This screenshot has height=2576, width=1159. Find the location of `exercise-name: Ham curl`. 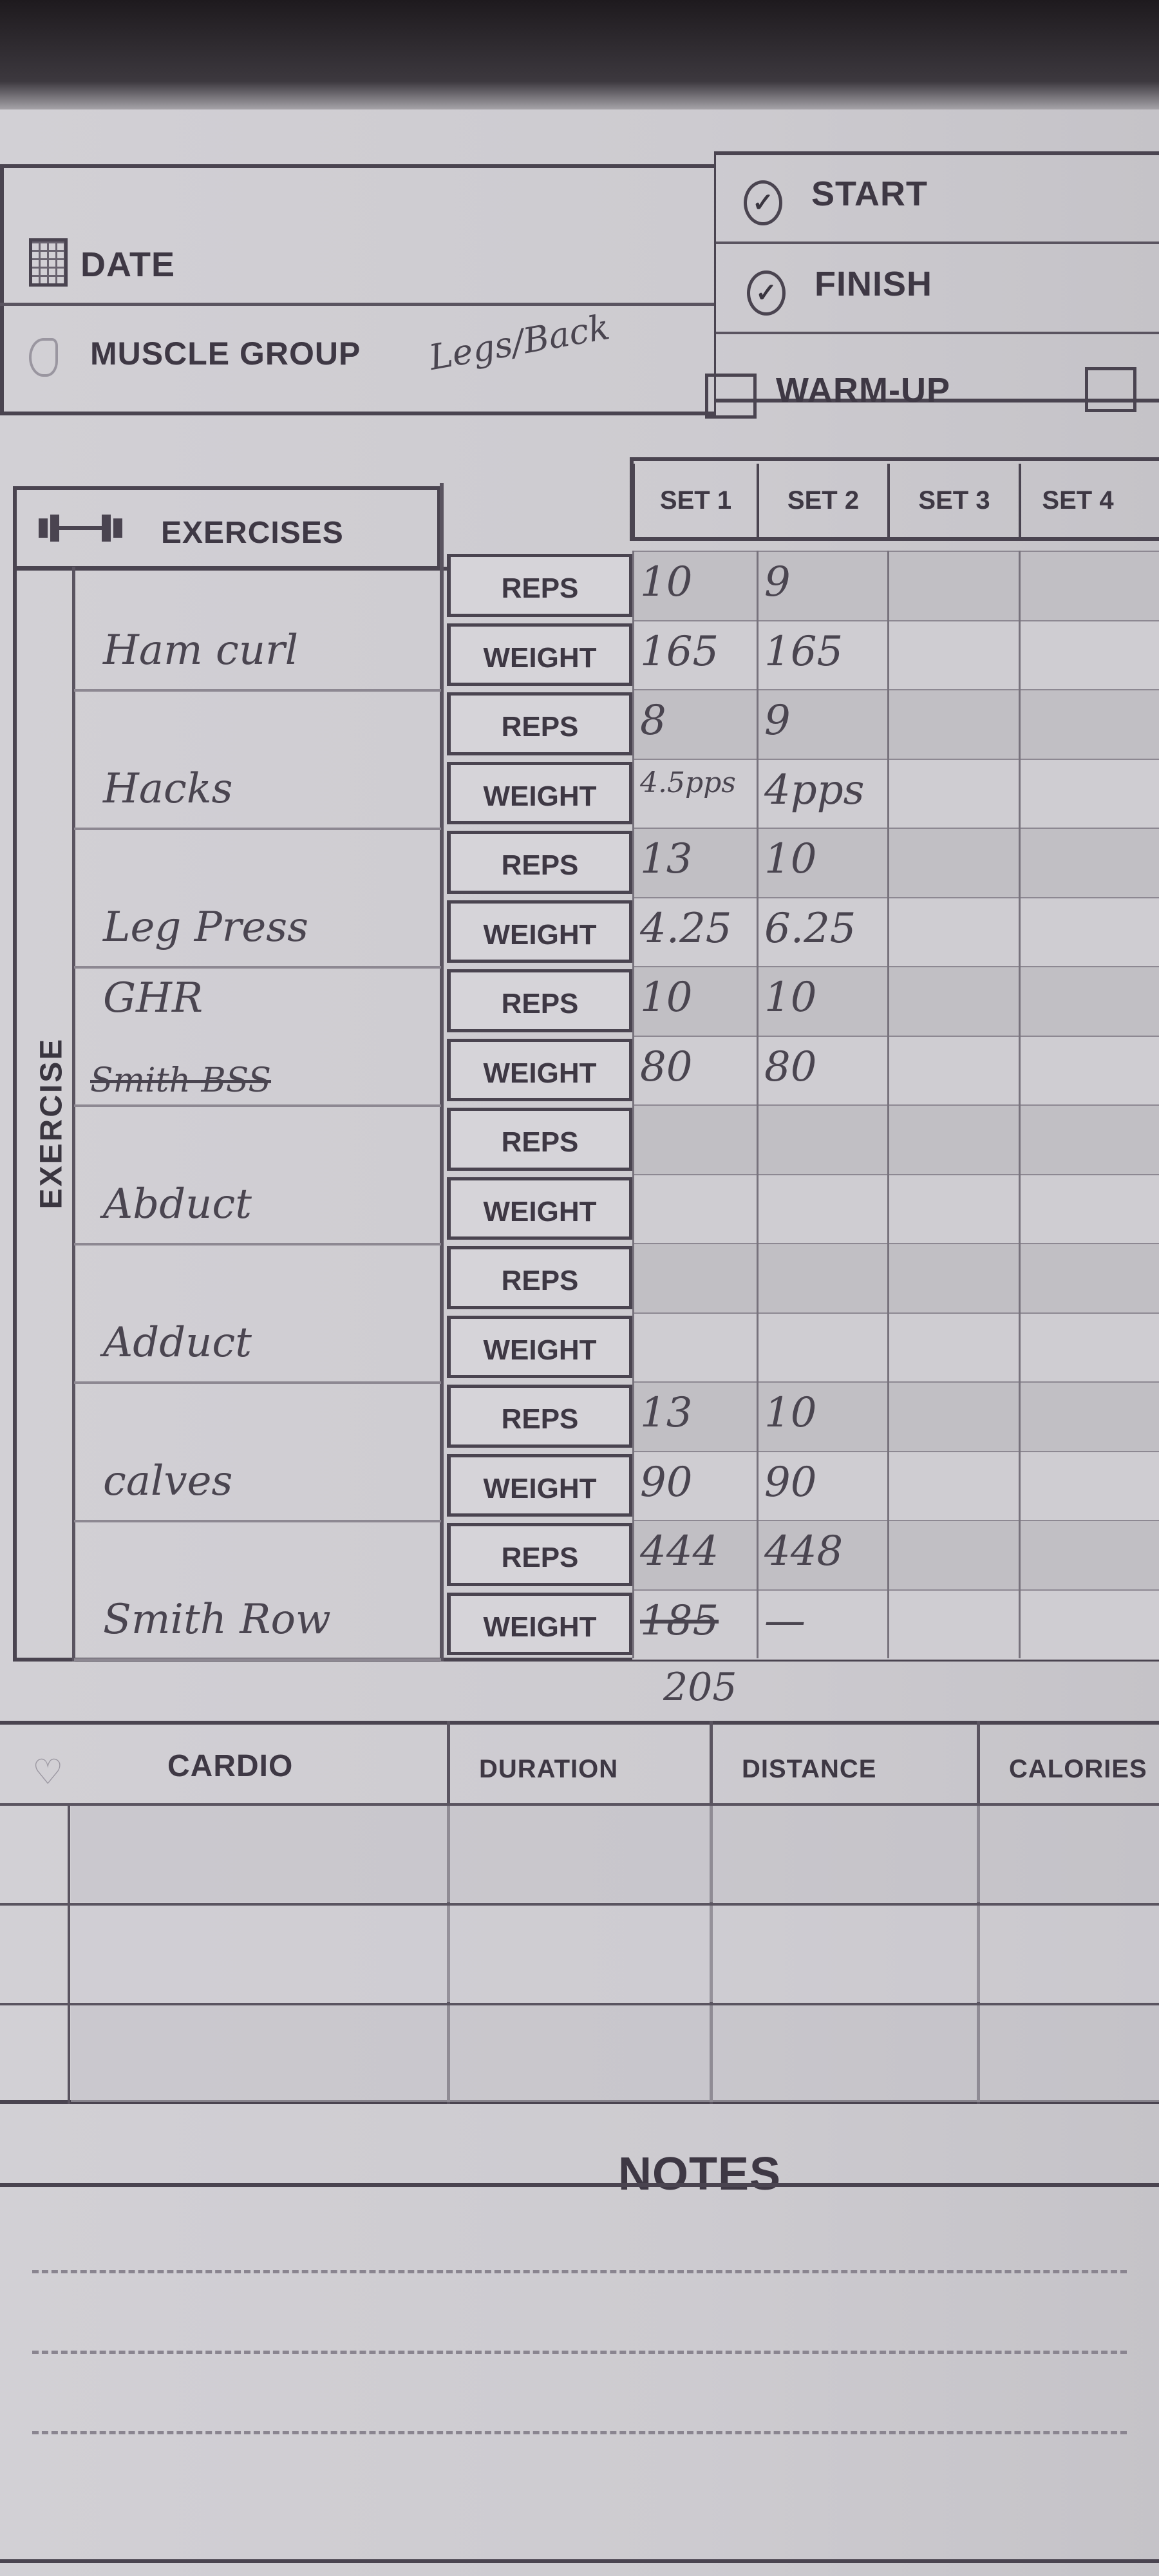

exercise-name: Ham curl is located at coordinates (201, 650).